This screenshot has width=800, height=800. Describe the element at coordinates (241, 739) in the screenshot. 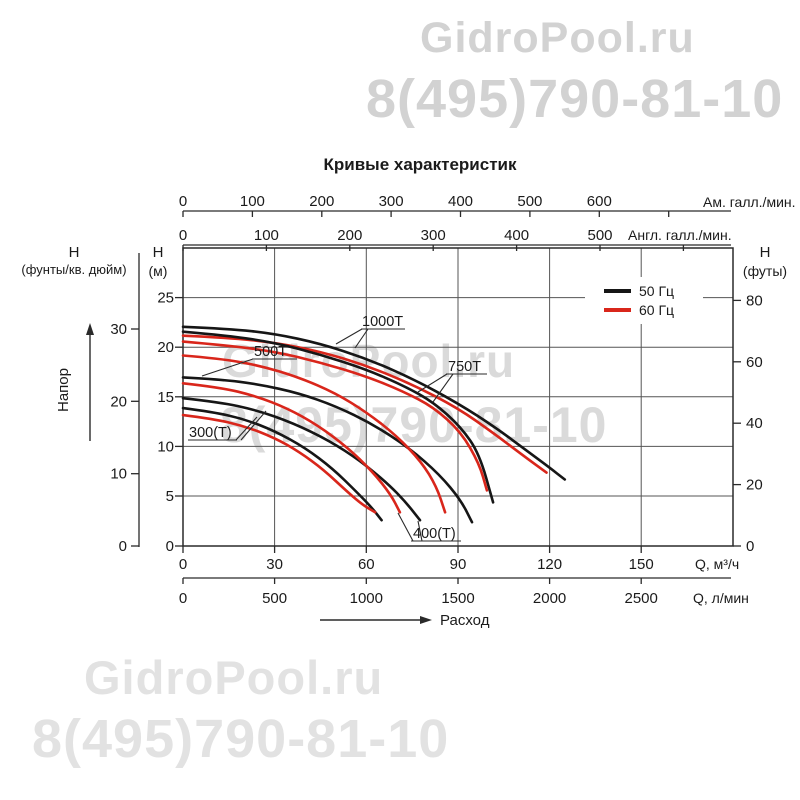

I see `watermark-bottom-phone: 8(495)790-81-10` at that location.